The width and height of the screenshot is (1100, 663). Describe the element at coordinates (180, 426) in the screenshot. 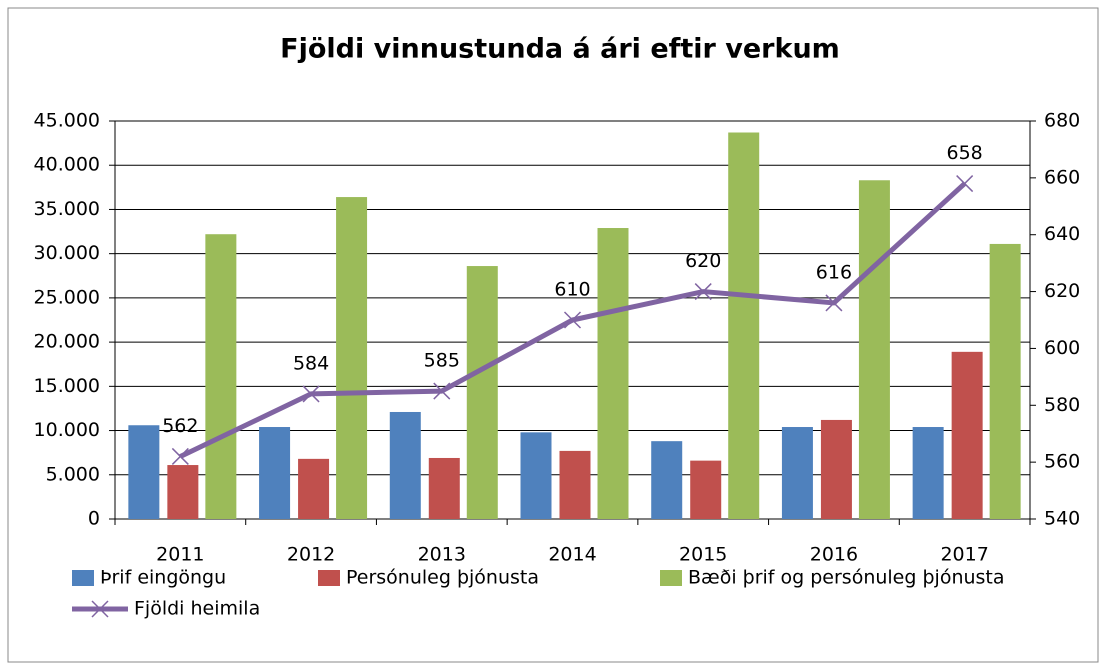

I see `data-label: 562` at that location.